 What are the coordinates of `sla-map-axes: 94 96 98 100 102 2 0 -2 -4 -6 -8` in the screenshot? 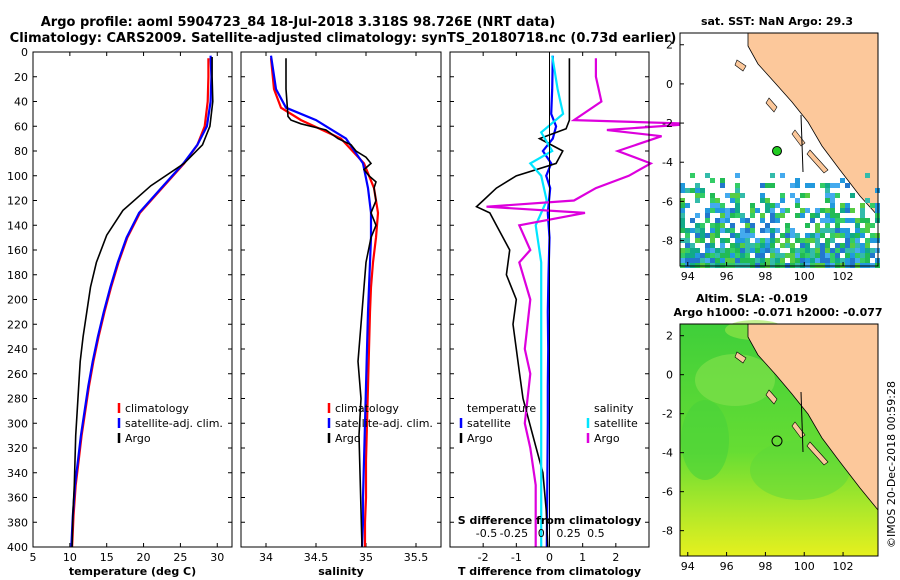 It's located at (758, 451).